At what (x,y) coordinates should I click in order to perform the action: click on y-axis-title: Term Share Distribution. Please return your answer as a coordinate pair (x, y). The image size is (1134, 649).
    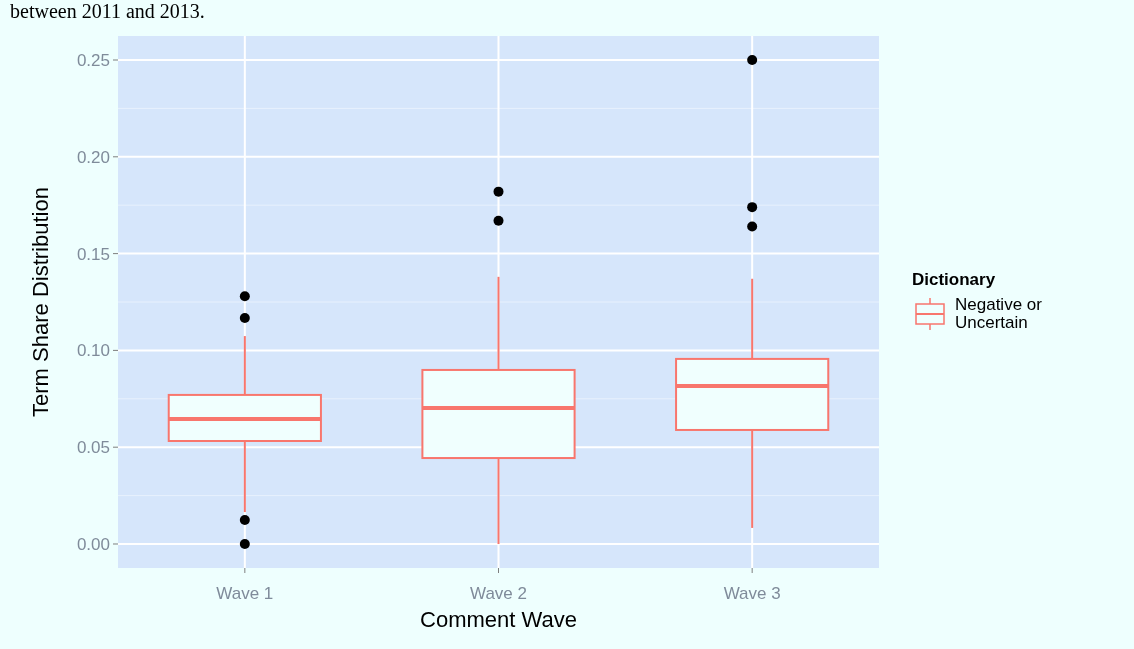
    Looking at the image, I should click on (40, 302).